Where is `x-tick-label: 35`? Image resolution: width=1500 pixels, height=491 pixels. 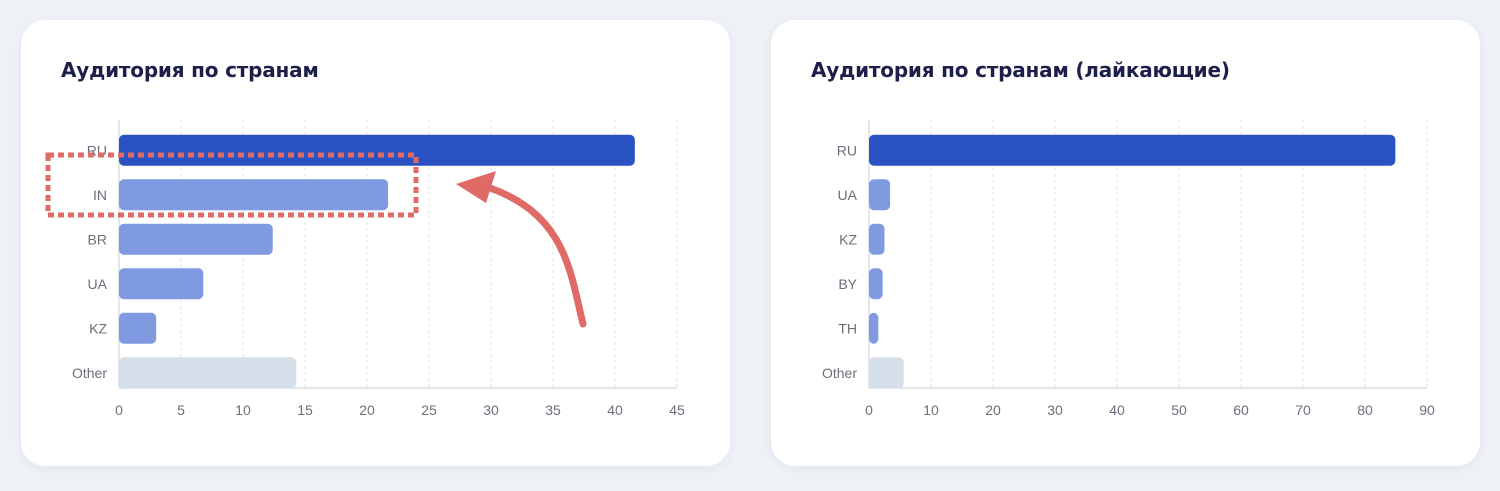
x-tick-label: 35 is located at coordinates (553, 410).